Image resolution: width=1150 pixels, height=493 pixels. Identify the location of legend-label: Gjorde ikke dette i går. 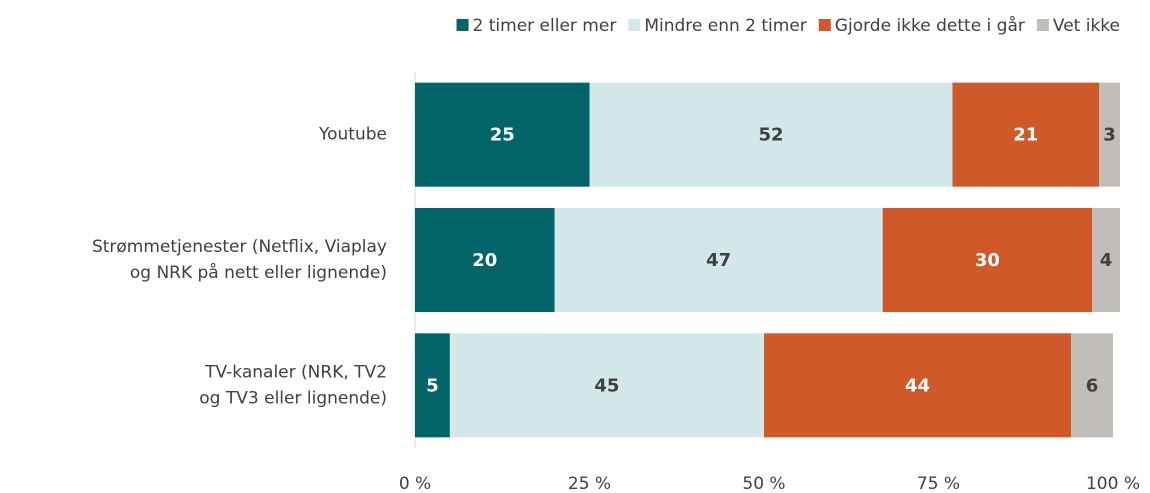
(930, 25).